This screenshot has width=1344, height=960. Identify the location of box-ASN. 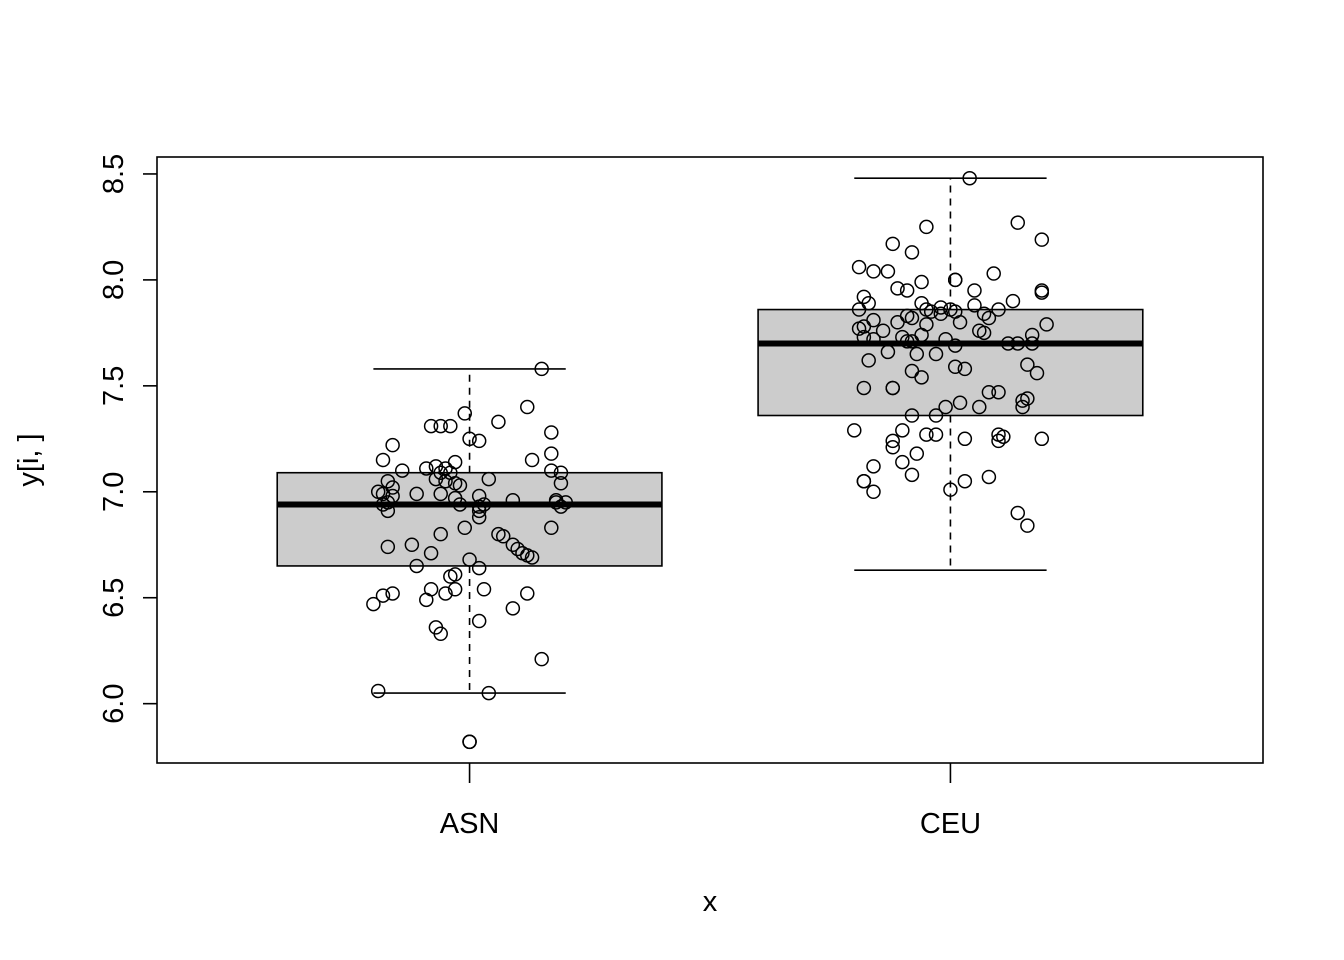
(469, 519).